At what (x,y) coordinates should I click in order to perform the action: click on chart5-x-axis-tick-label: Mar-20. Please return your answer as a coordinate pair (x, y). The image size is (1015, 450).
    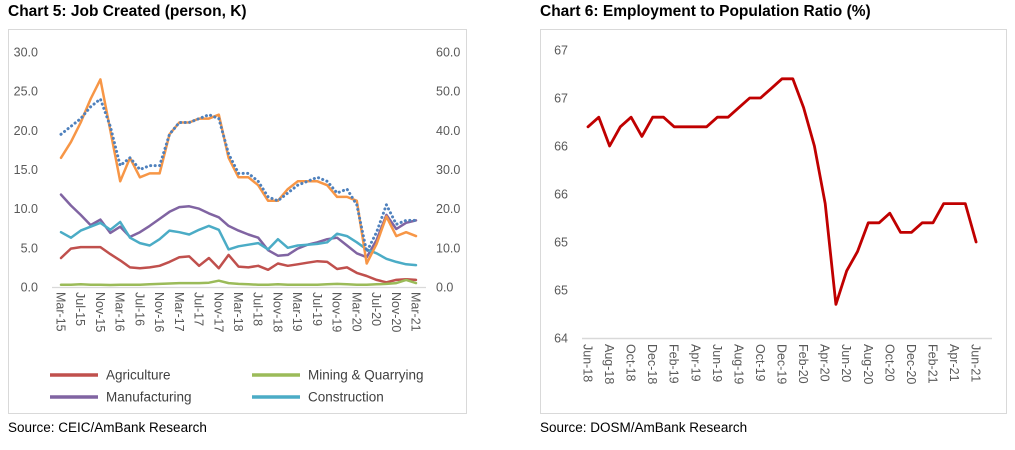
    Looking at the image, I should click on (356, 312).